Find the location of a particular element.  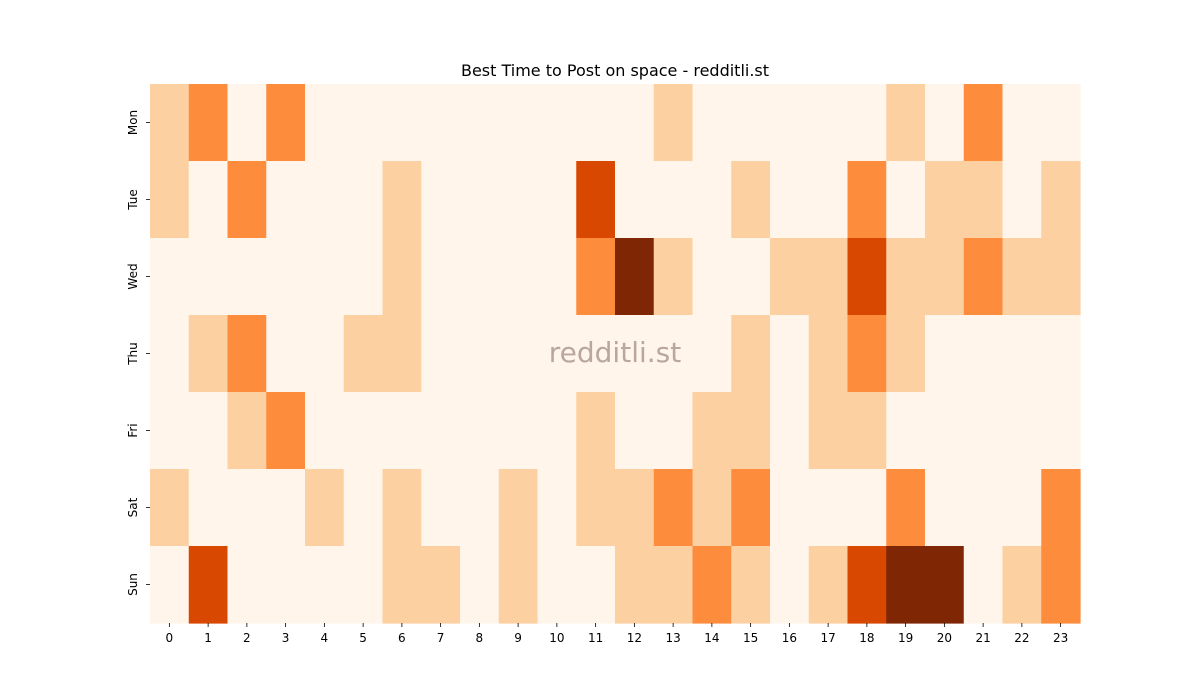

x-tick-label: 21 is located at coordinates (982, 638).